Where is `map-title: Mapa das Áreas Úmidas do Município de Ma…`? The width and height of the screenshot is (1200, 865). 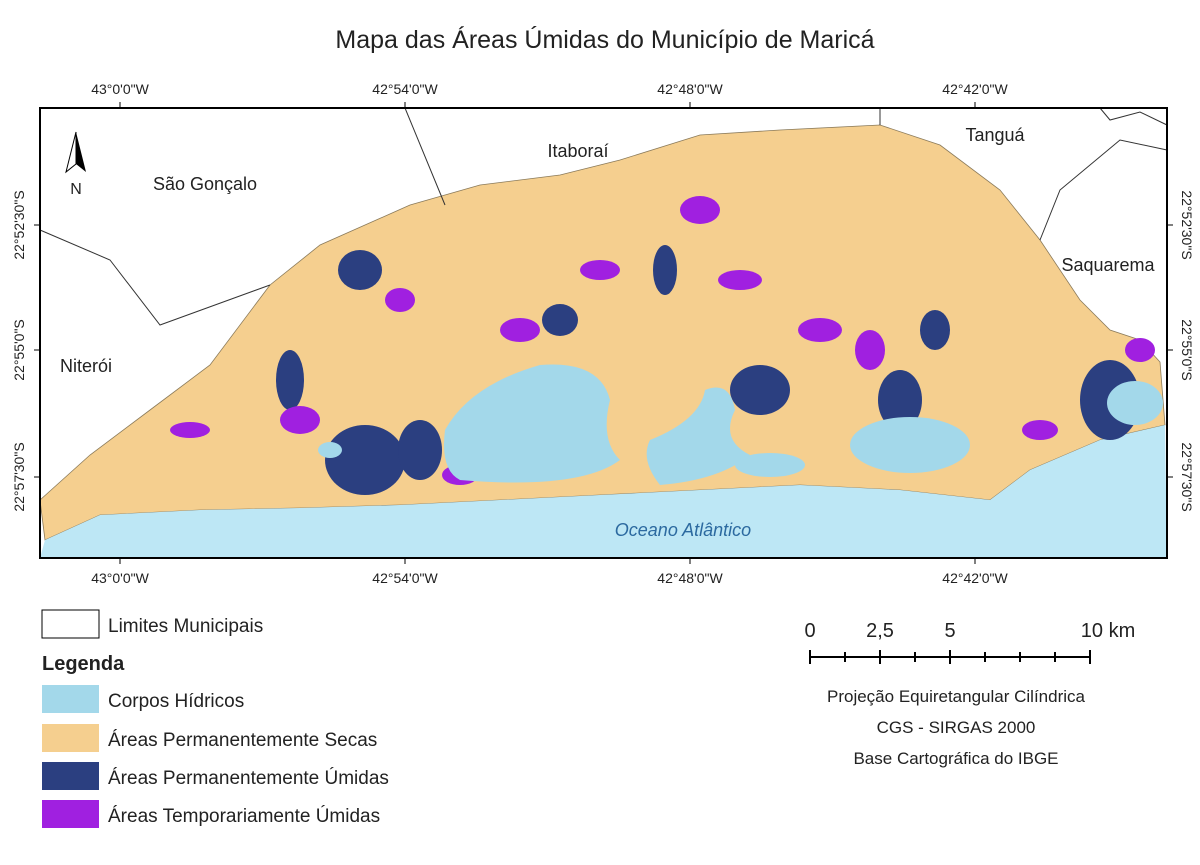
map-title: Mapa das Áreas Úmidas do Município de Ma… is located at coordinates (604, 39).